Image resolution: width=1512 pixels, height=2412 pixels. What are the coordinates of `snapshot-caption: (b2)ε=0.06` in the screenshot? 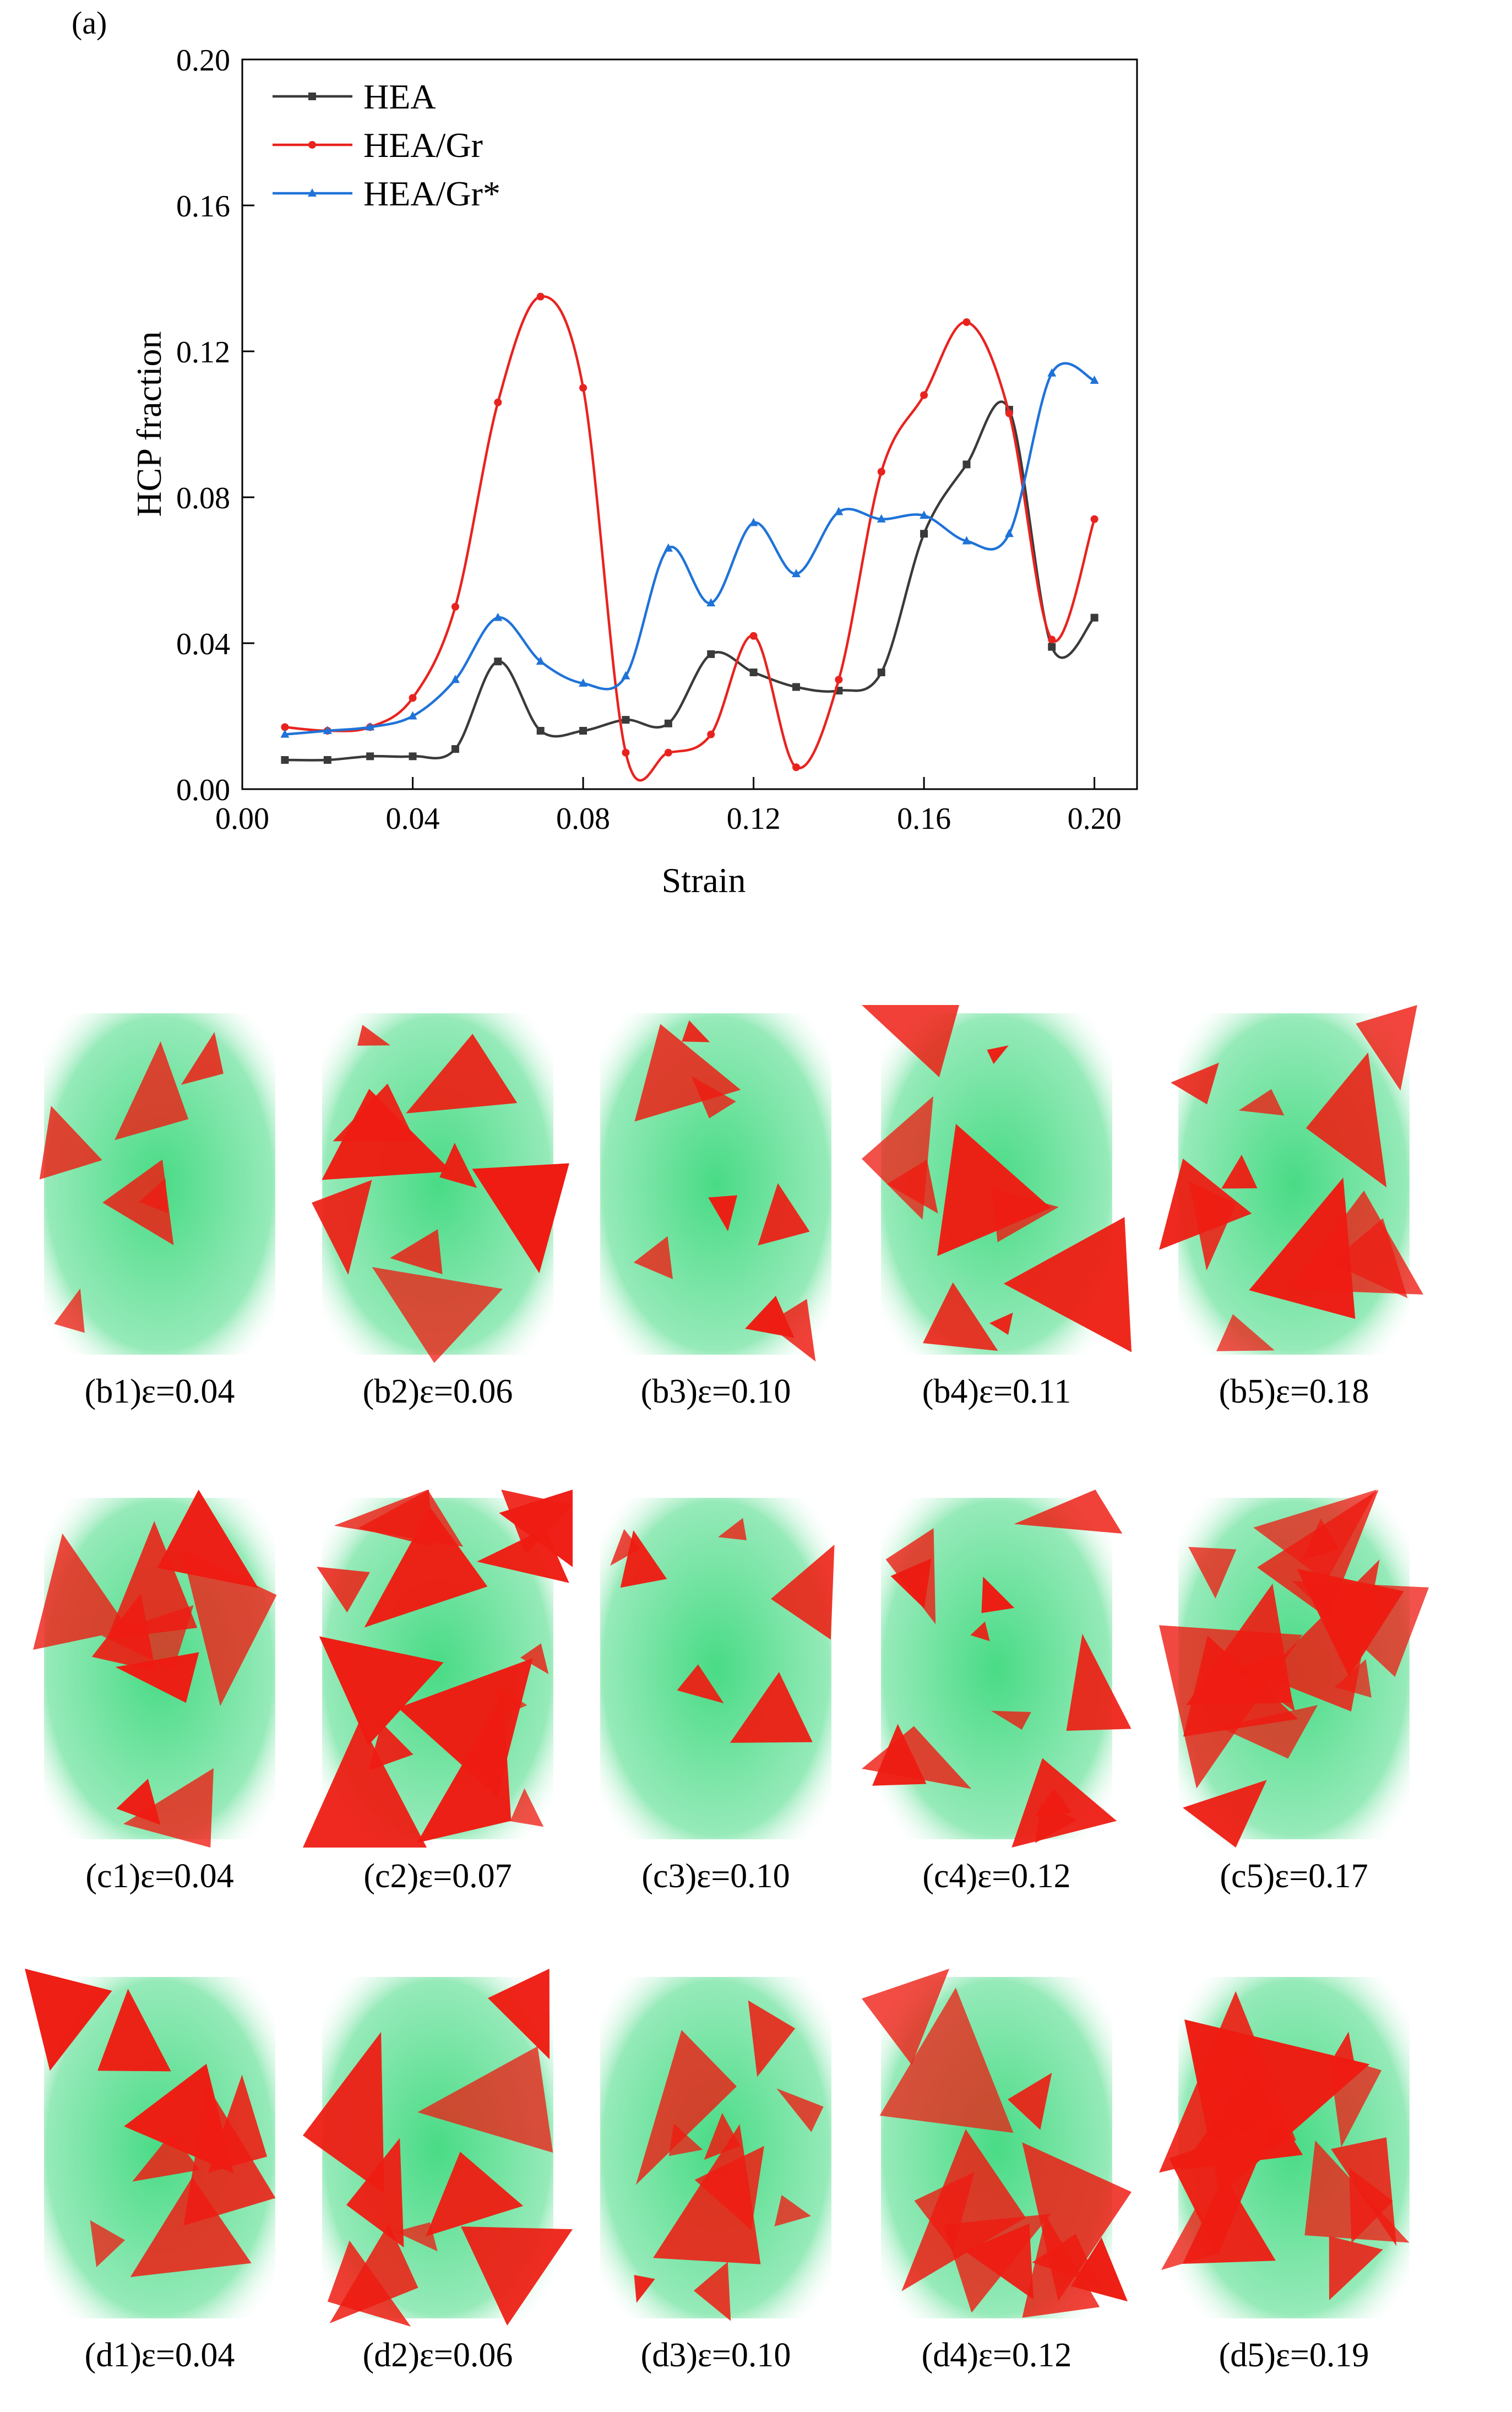 It's located at (437, 1391).